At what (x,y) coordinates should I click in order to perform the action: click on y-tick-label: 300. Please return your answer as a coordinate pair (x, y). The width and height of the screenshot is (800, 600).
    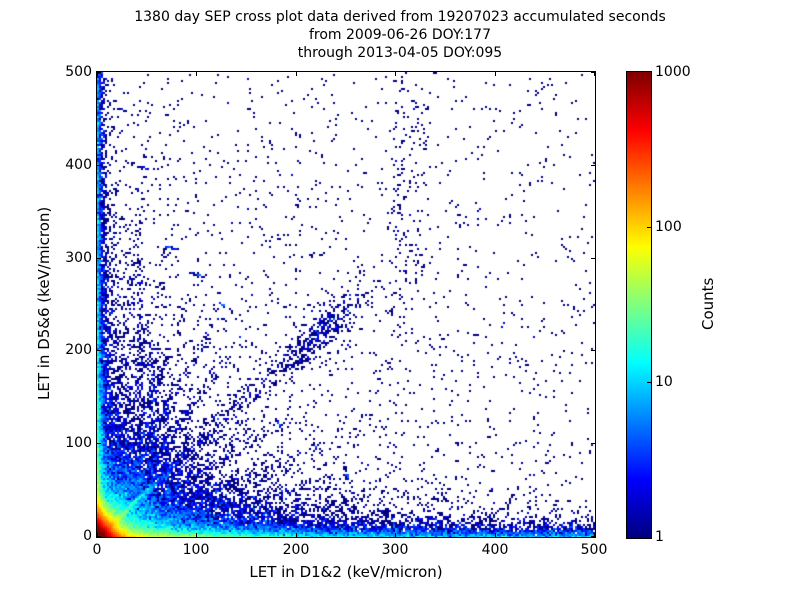
    Looking at the image, I should click on (78, 258).